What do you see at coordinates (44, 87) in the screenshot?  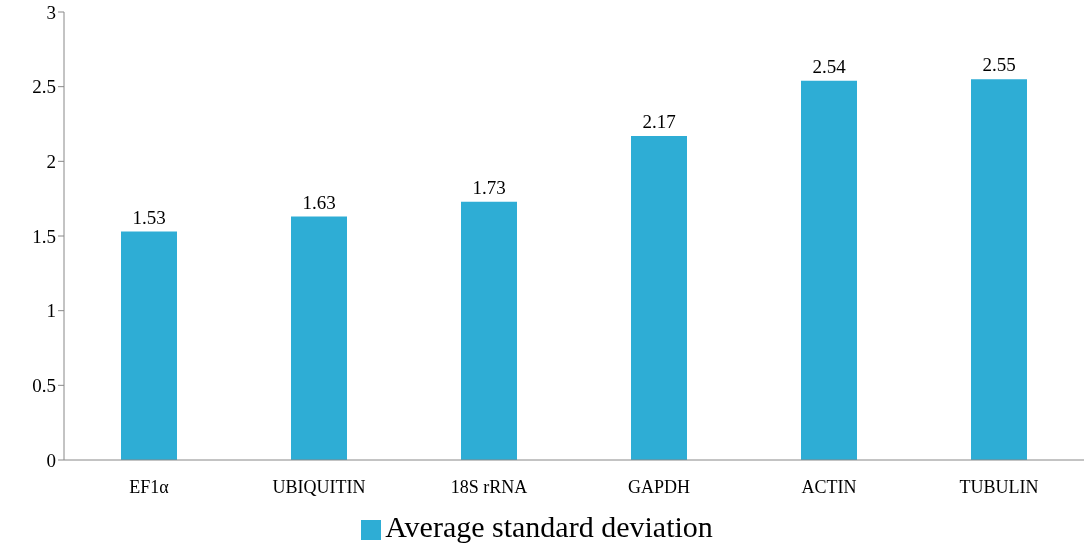 I see `y-tick-label: 2.5` at bounding box center [44, 87].